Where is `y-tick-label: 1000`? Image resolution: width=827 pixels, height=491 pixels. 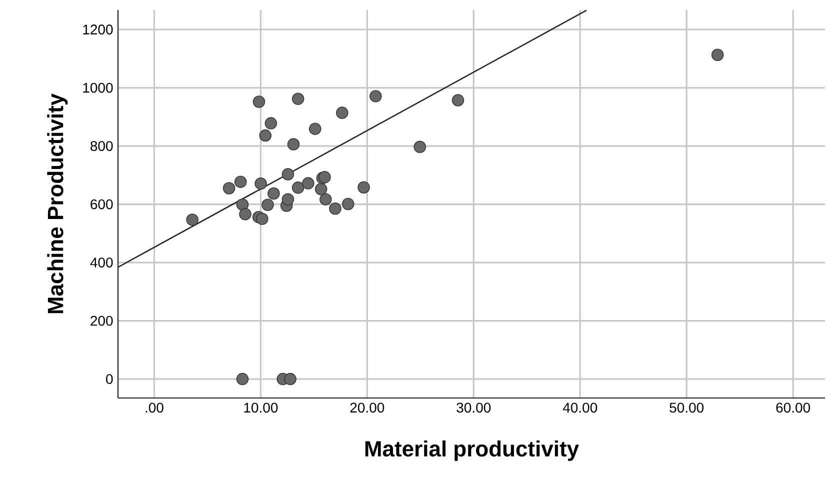 y-tick-label: 1000 is located at coordinates (98, 87).